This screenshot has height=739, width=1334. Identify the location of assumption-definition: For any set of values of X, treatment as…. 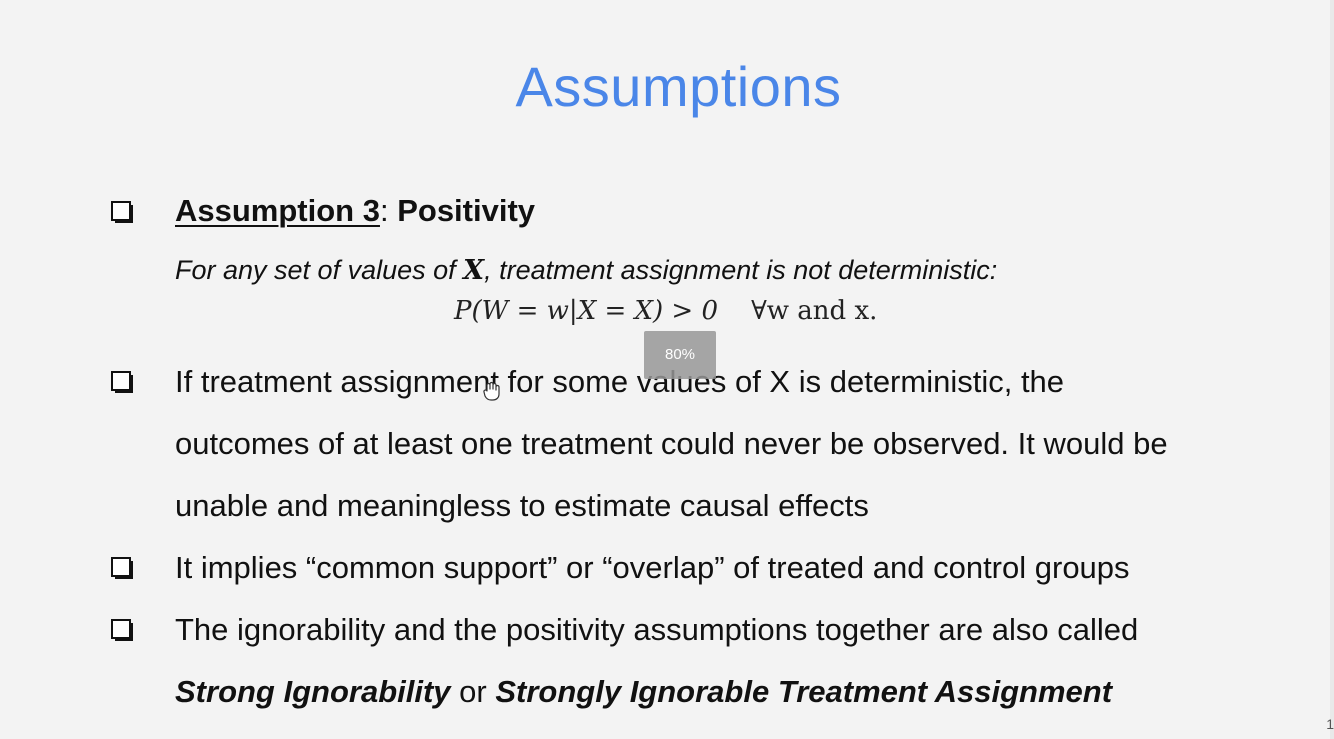
(586, 270).